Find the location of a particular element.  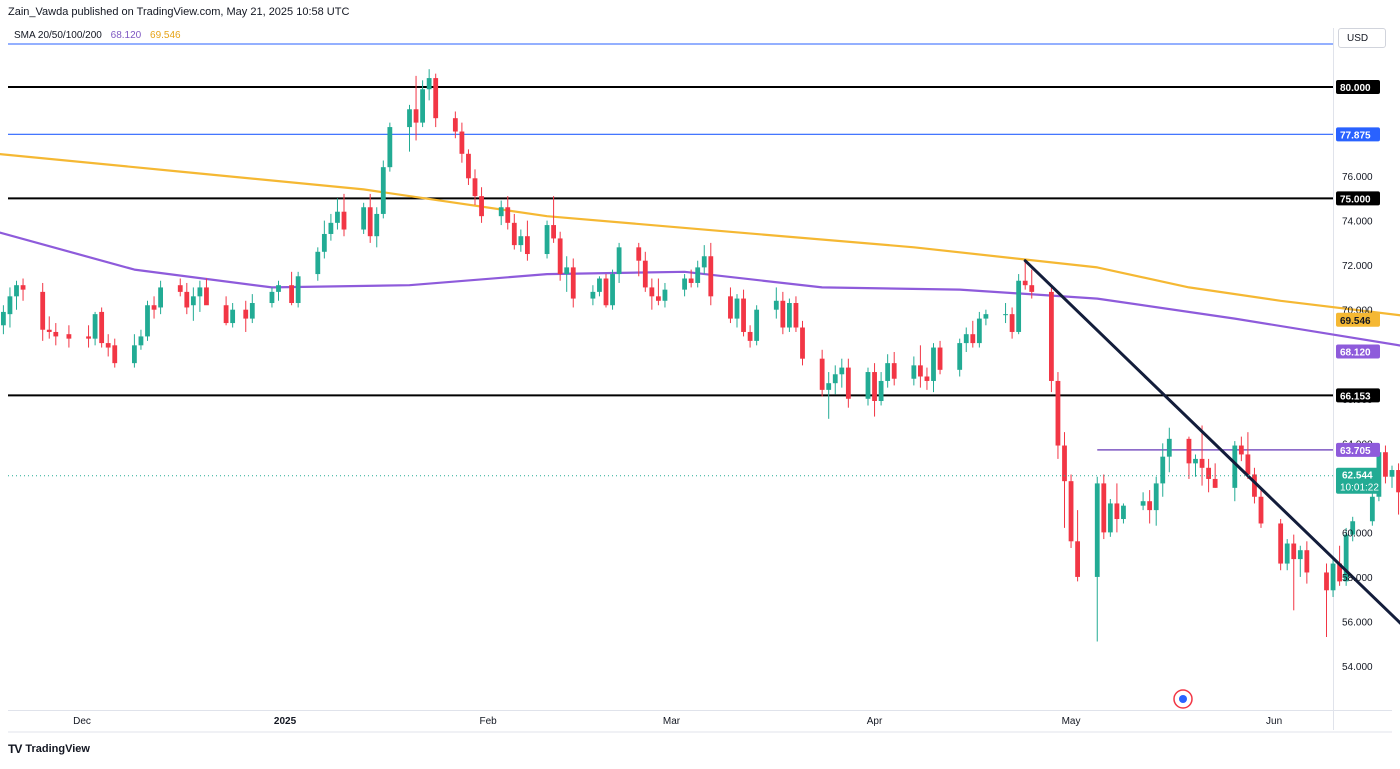

last-price-bg is located at coordinates (1358, 480).